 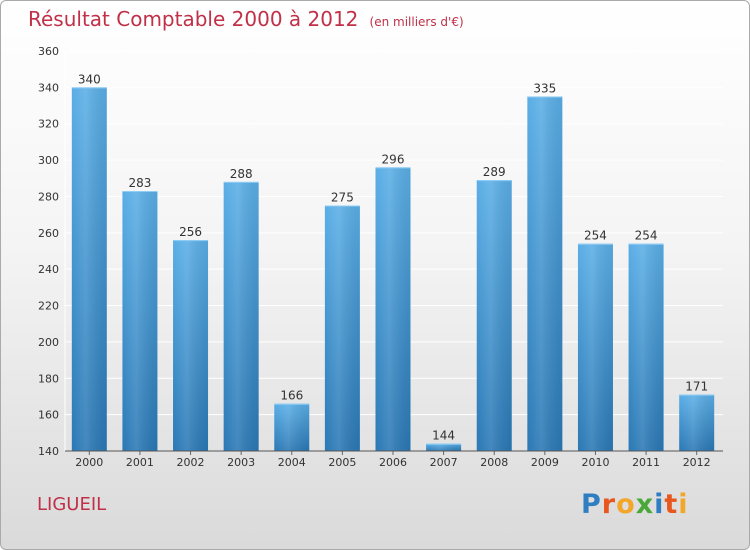 I want to click on x-tick-label: 2007, so click(x=444, y=462).